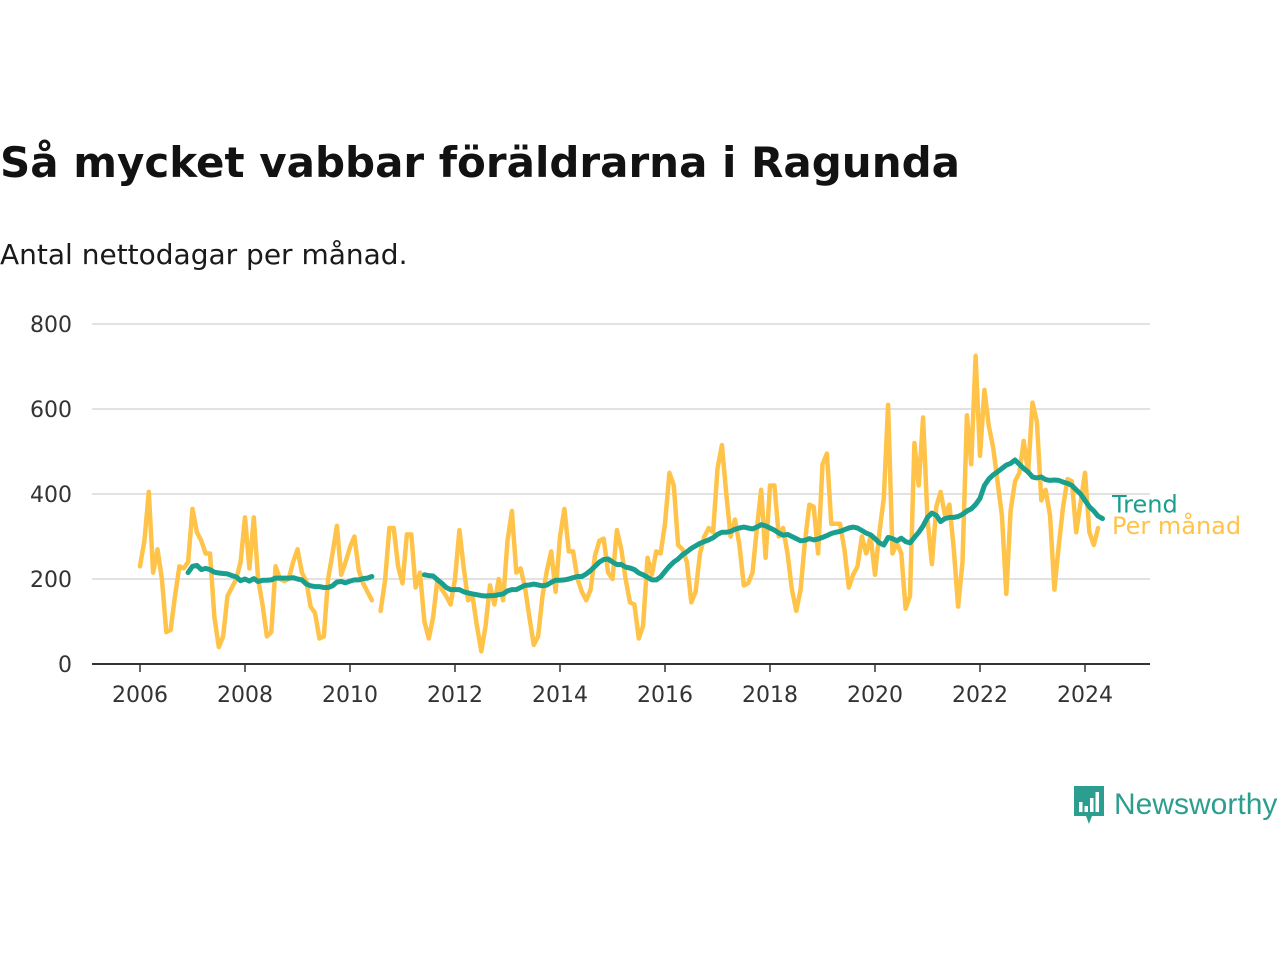 Image resolution: width=1280 pixels, height=960 pixels. Describe the element at coordinates (480, 162) in the screenshot. I see `chart-title: Så mycket vabbar föräldrarna i Ragunda` at that location.